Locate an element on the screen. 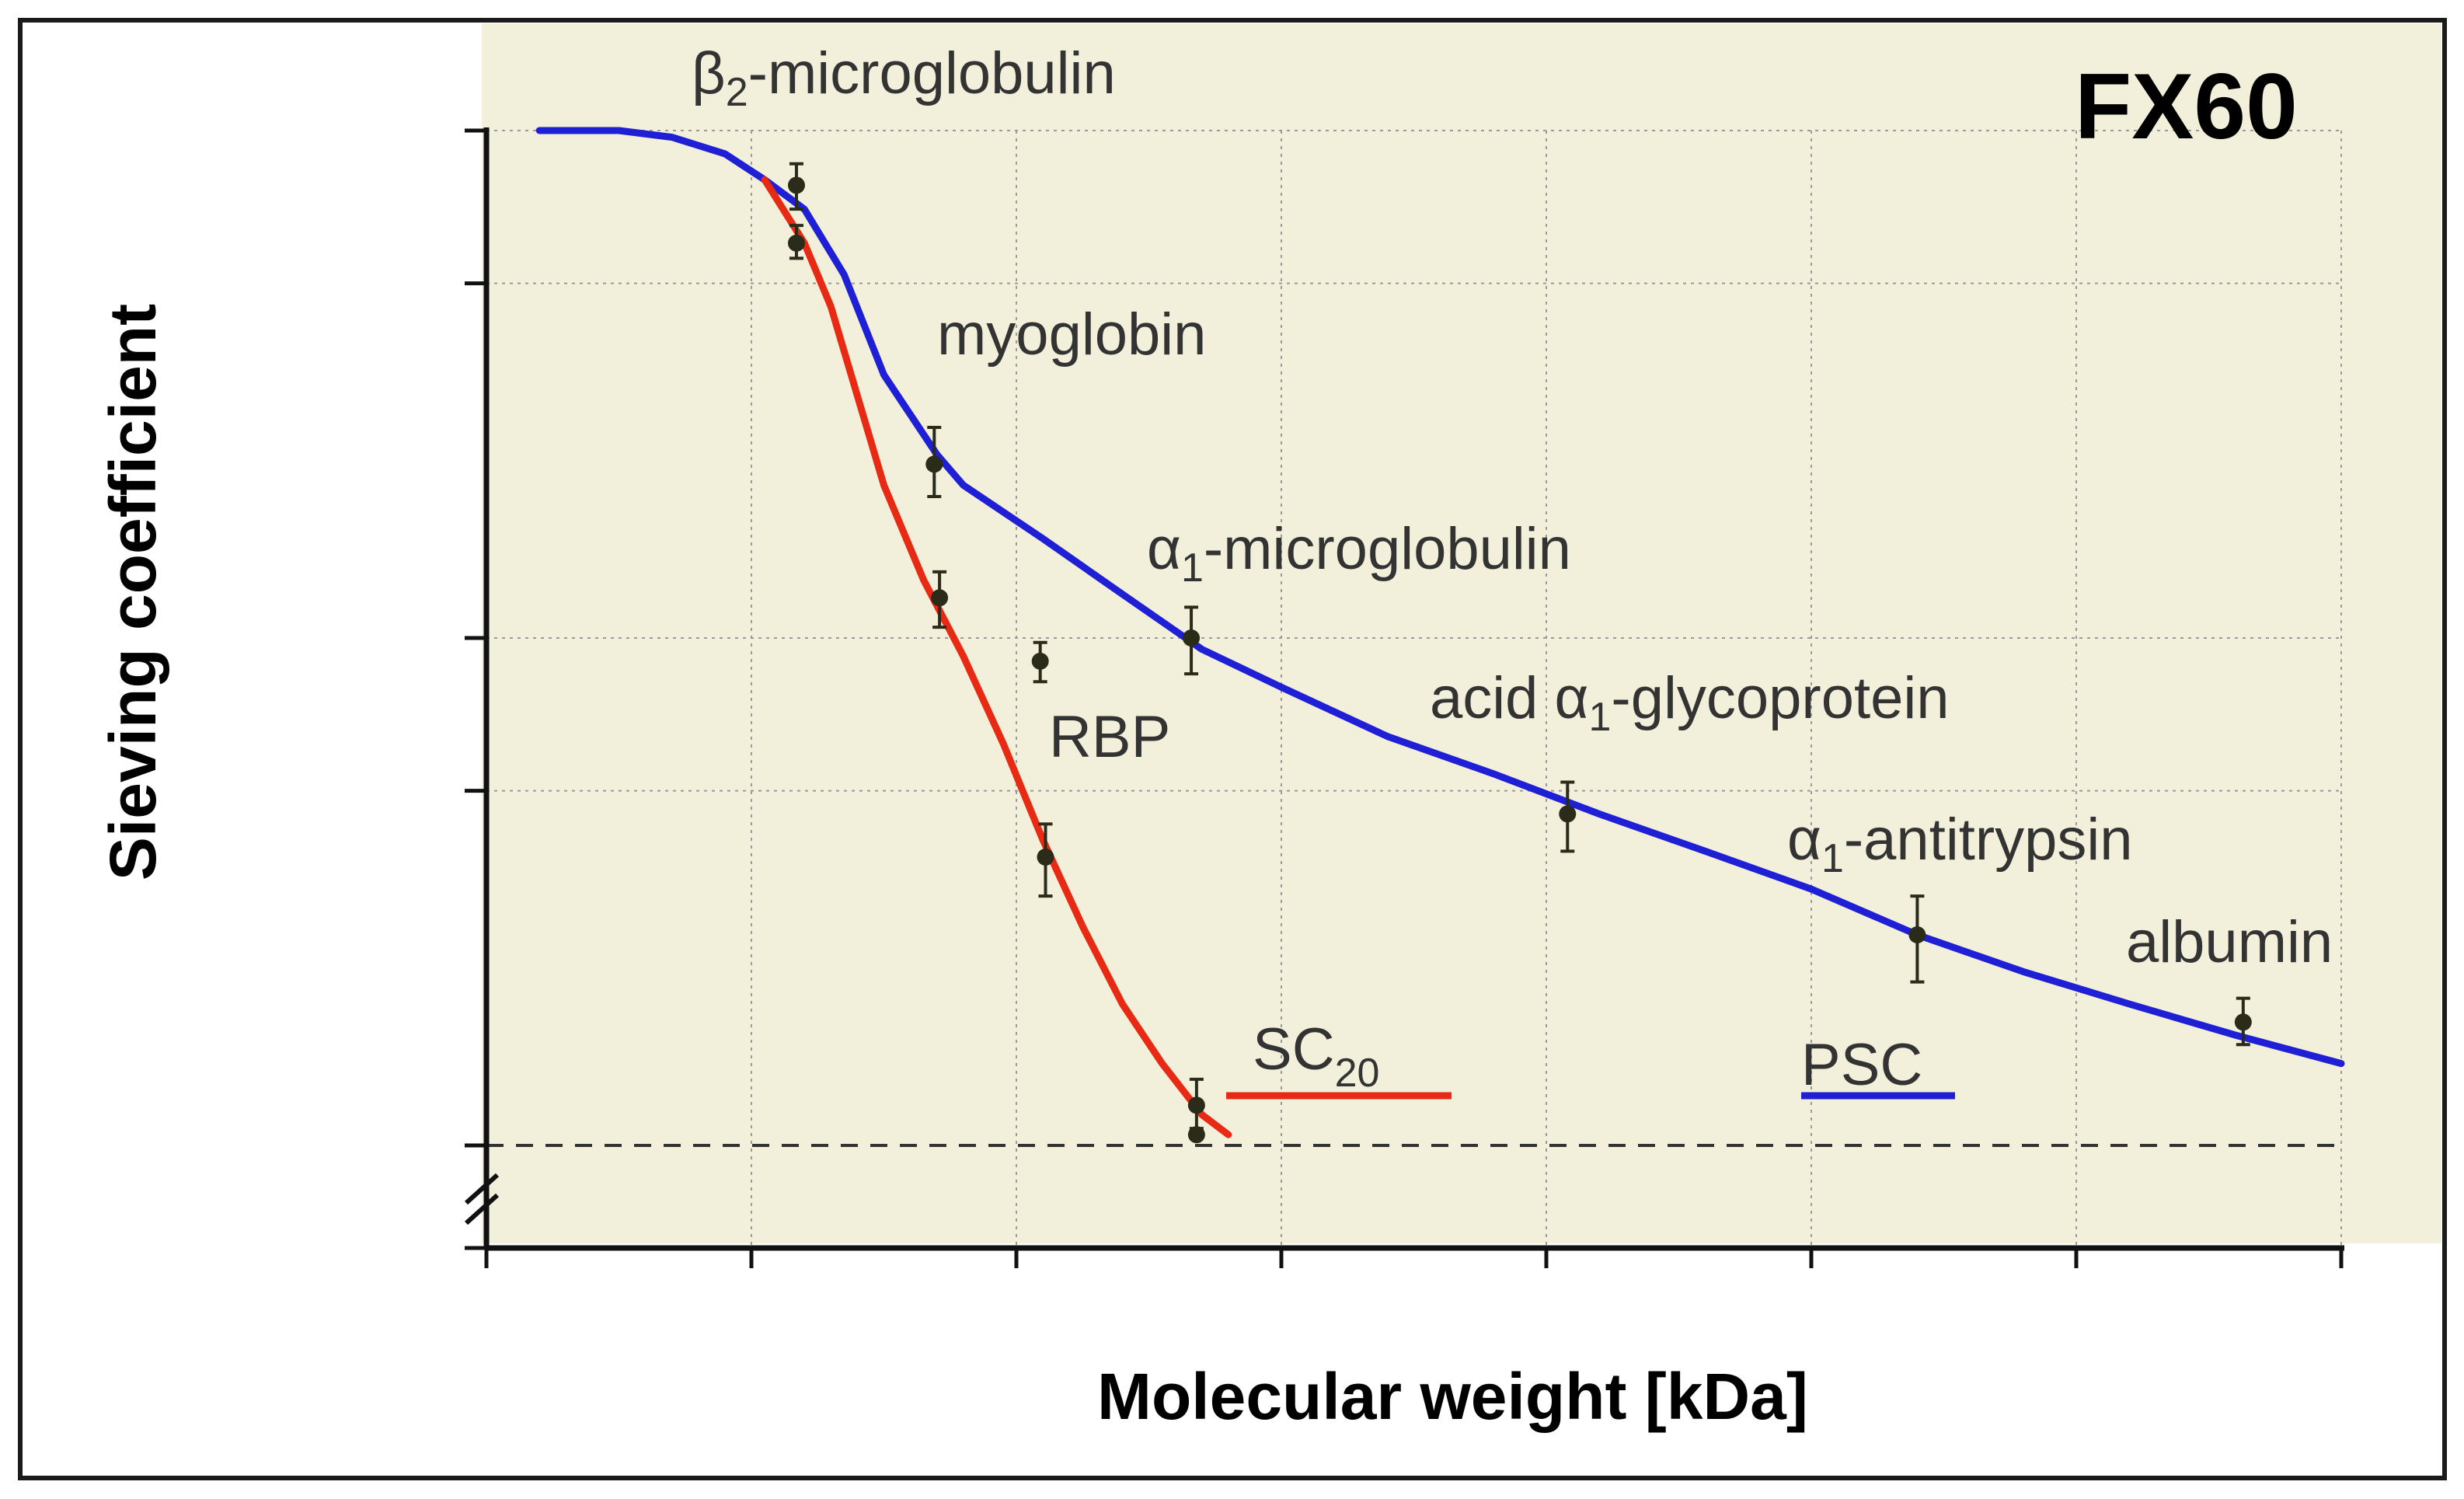 This screenshot has height=1499, width=2464. annotation-rbp-text: RBP is located at coordinates (1109, 737).